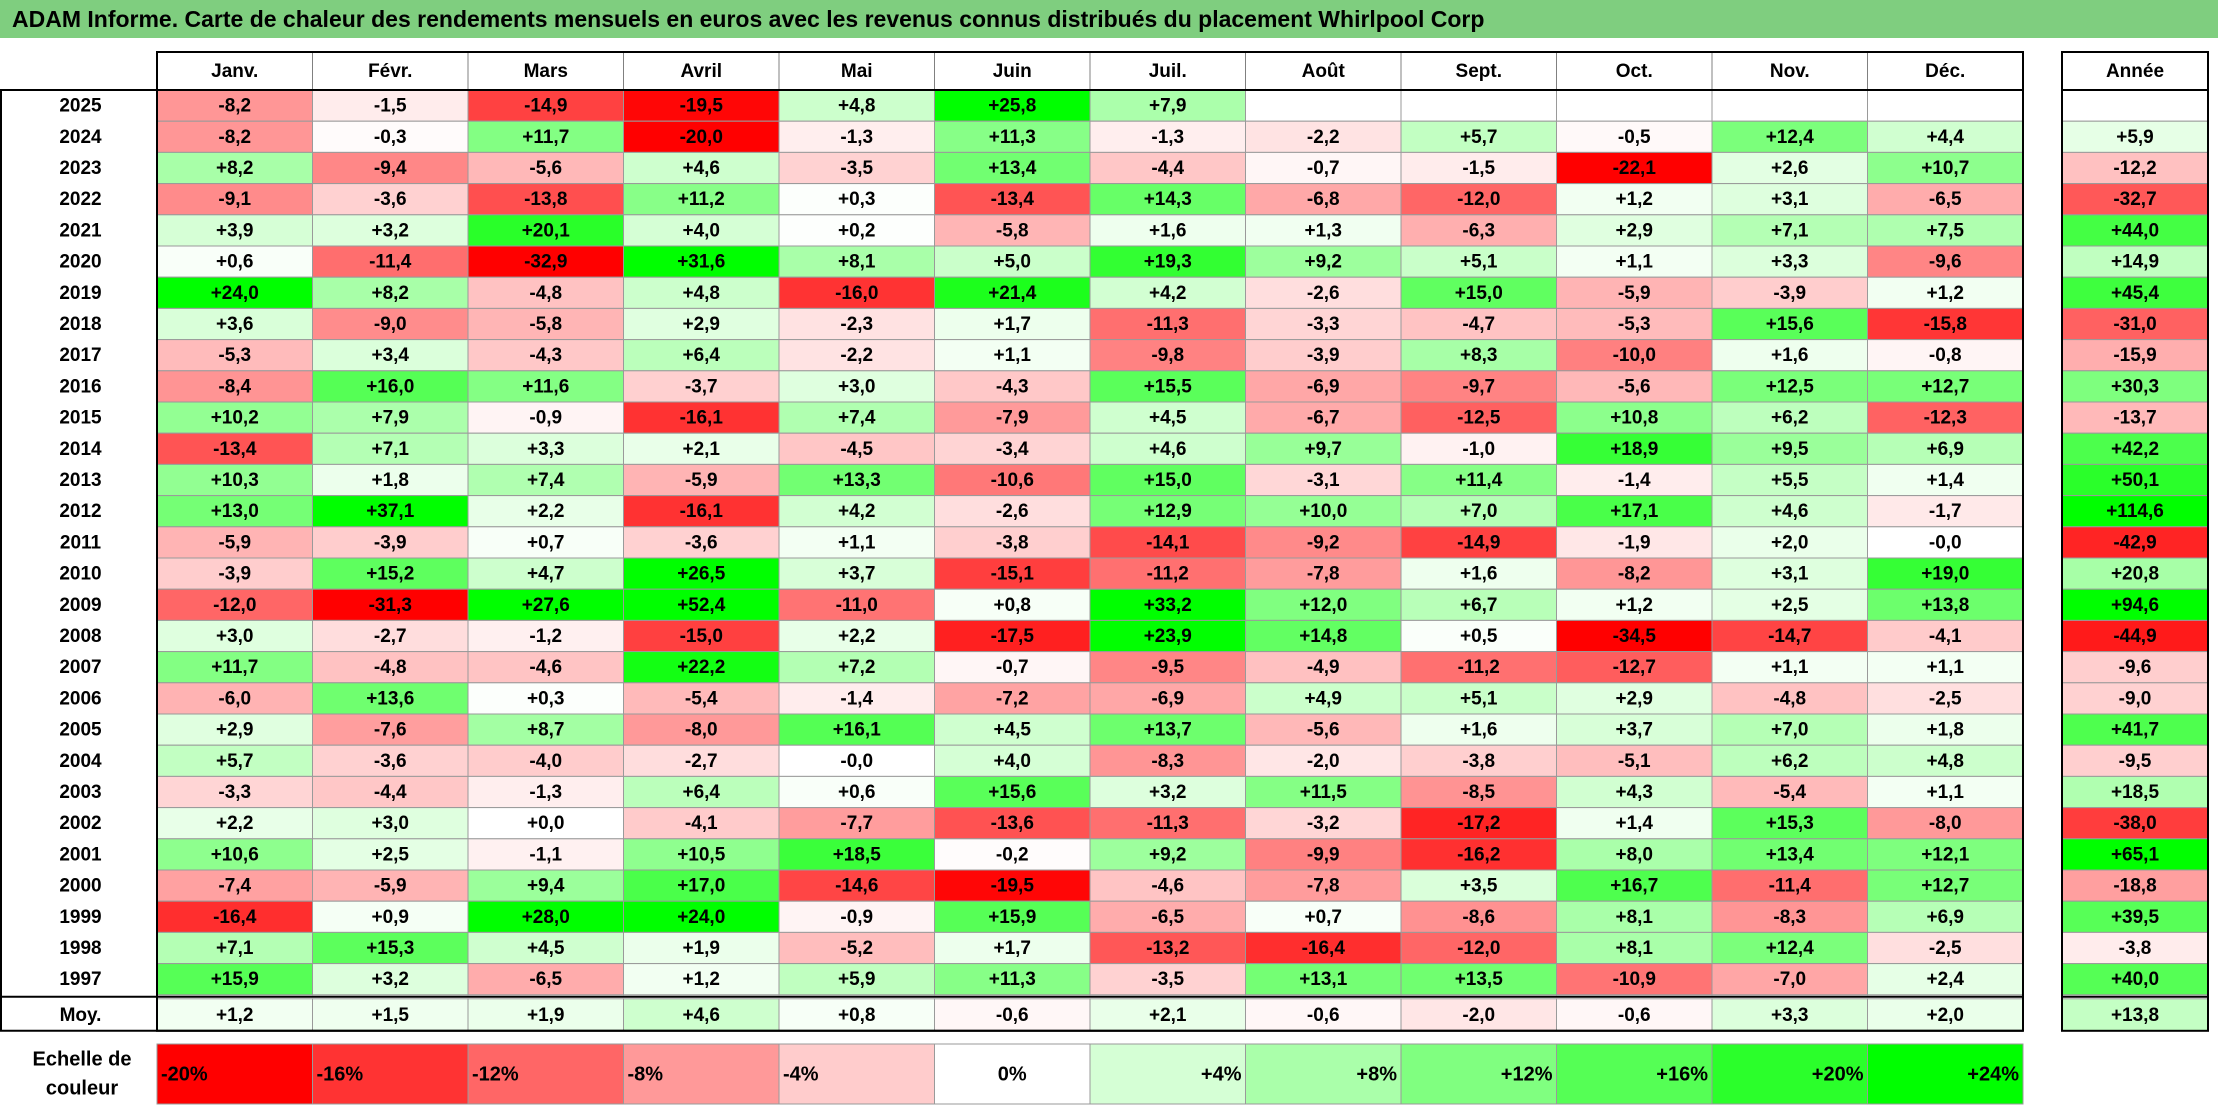 The width and height of the screenshot is (2218, 1106). I want to click on cell-value: -3,8, so click(1012, 542).